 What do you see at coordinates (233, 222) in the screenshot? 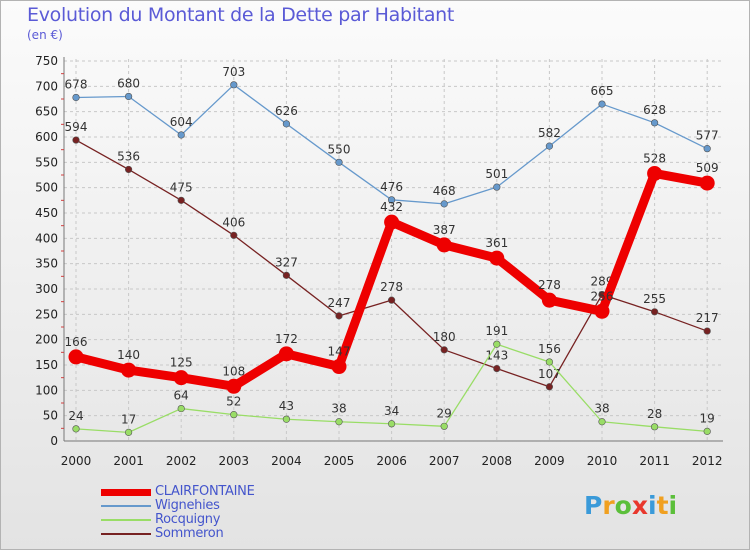
I see `data-label-sommeron: 406` at bounding box center [233, 222].